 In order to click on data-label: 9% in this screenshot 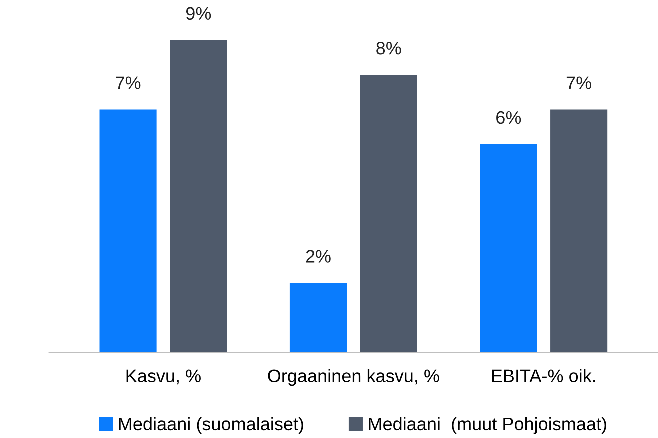, I will do `click(199, 13)`.